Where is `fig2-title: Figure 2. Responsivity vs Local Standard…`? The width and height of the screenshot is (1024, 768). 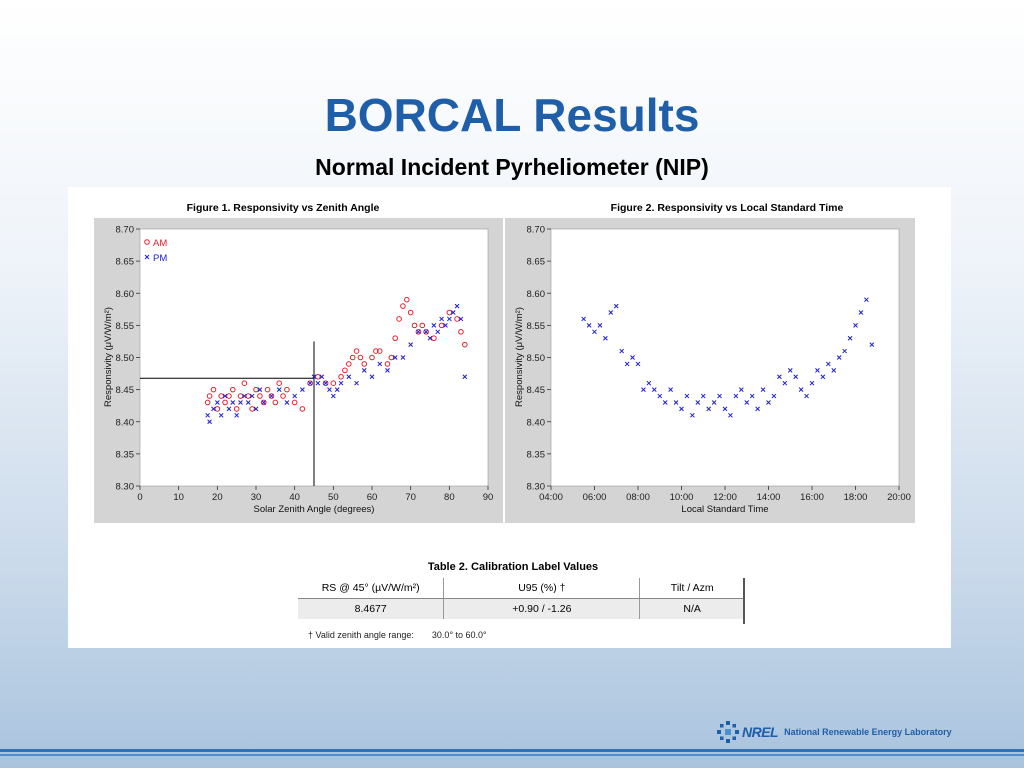
fig2-title: Figure 2. Responsivity vs Local Standard… is located at coordinates (727, 208).